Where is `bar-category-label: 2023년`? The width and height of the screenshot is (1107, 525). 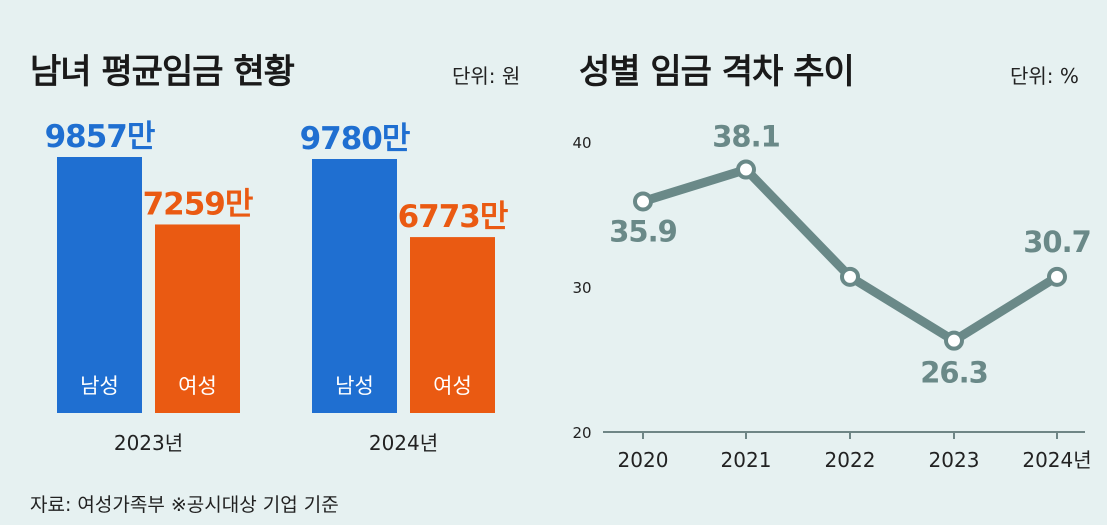
bar-category-label: 2023년 is located at coordinates (148, 443).